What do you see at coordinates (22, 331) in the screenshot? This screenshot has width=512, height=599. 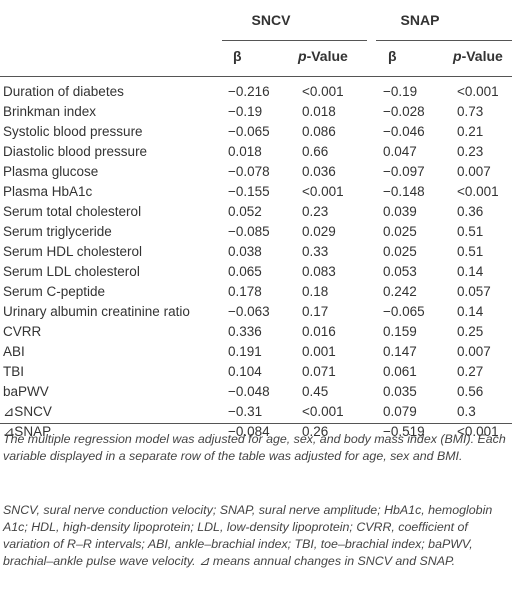 I see `row-label: CVRR` at bounding box center [22, 331].